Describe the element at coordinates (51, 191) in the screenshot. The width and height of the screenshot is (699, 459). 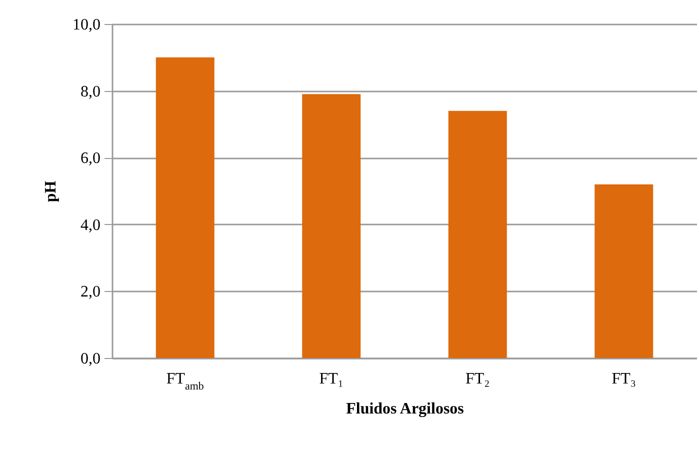
I see `y-axis-title: pH` at that location.